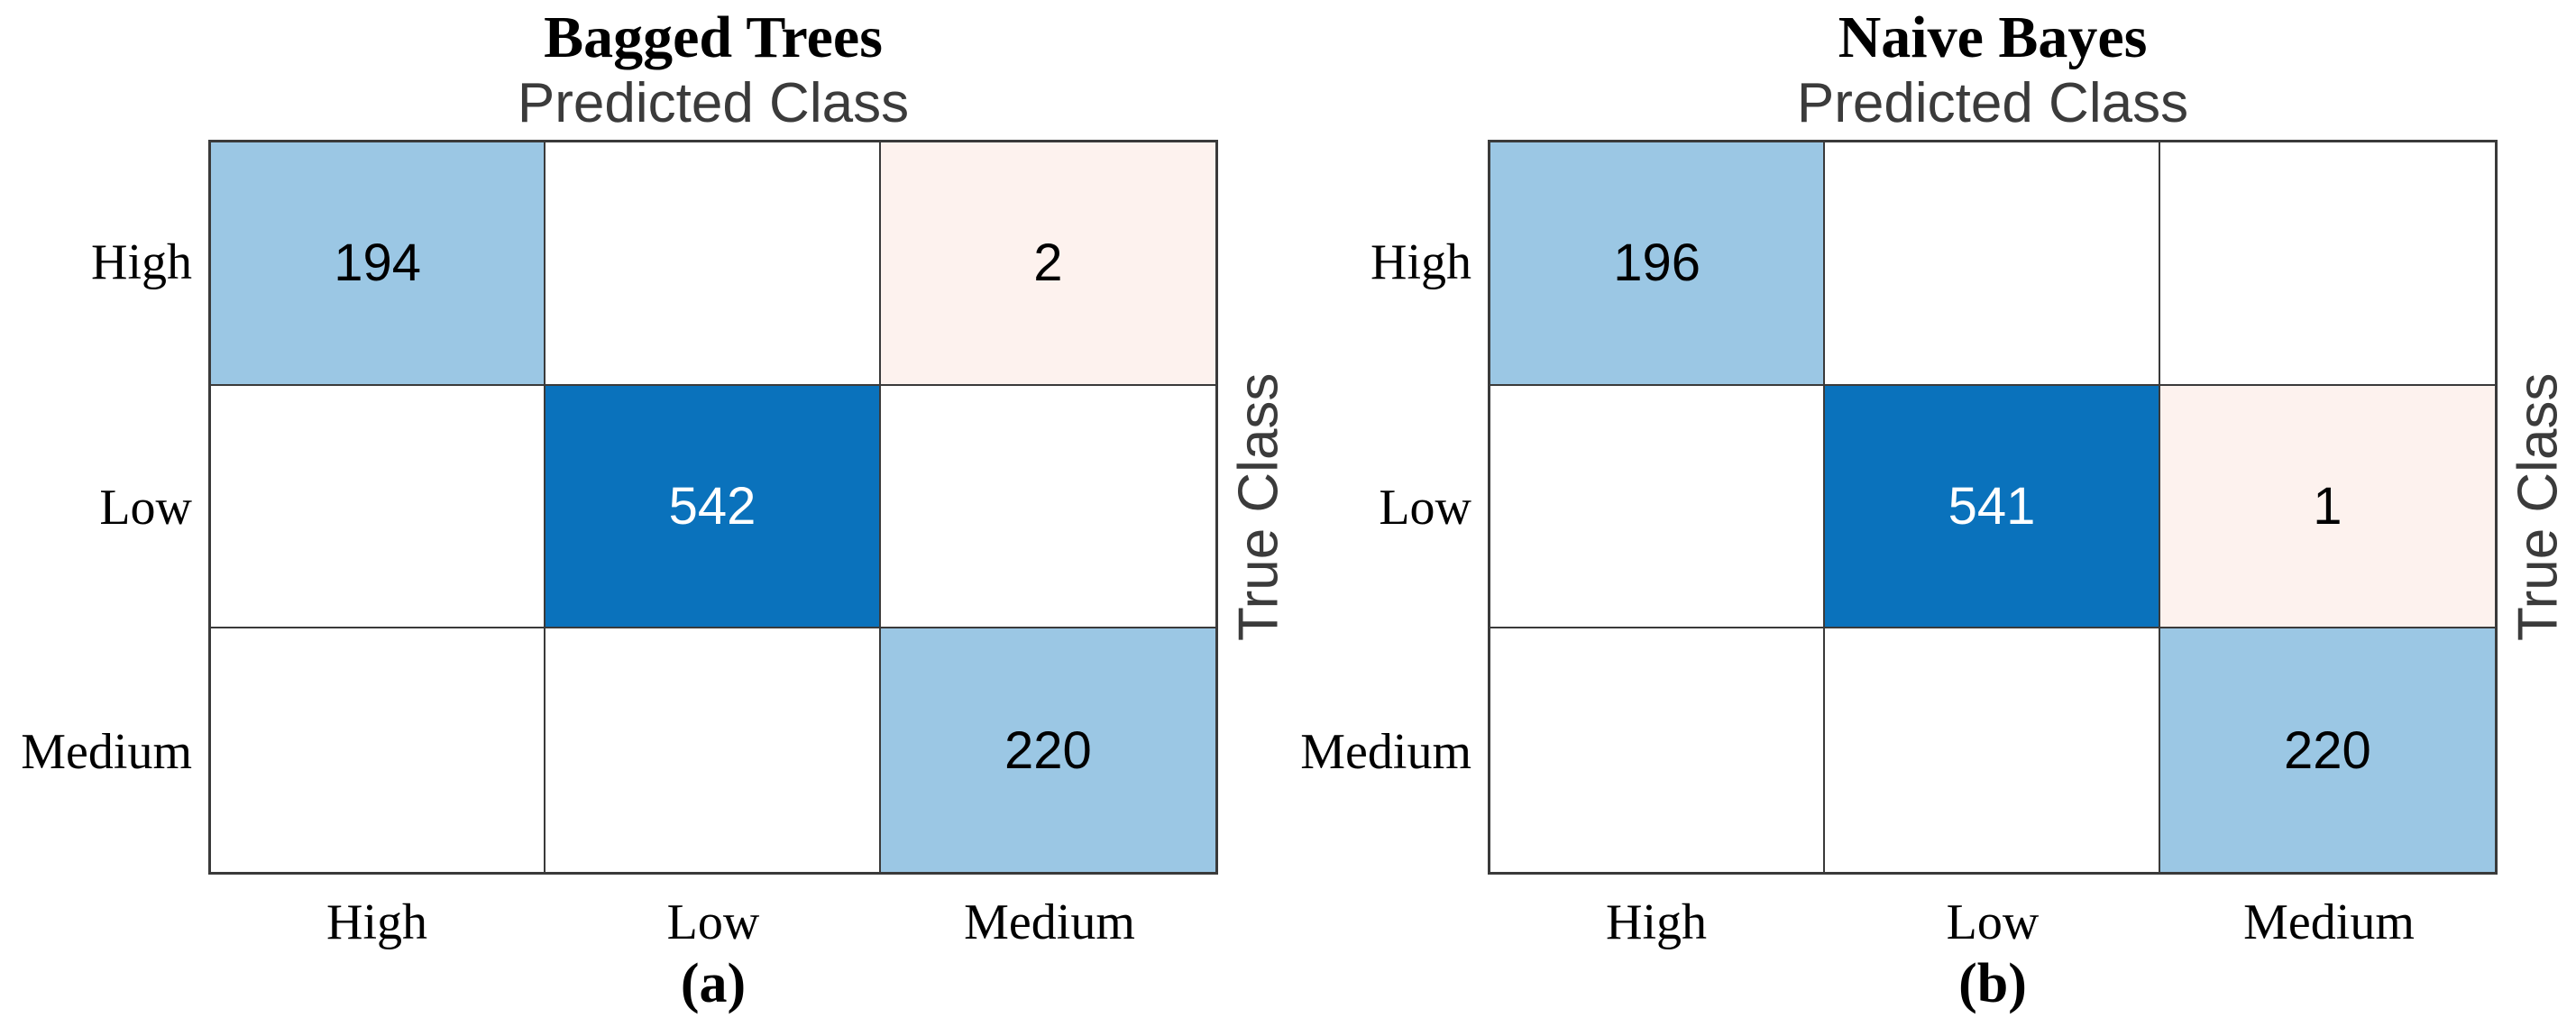 This screenshot has width=2576, height=1036. What do you see at coordinates (713, 37) in the screenshot?
I see `panel-title: Bagged Trees` at bounding box center [713, 37].